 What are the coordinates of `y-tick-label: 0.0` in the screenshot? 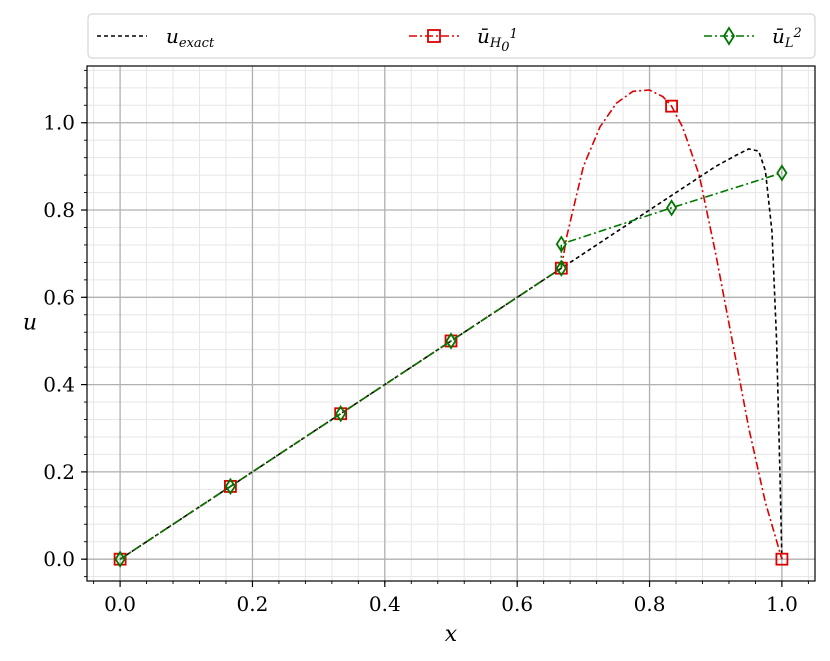 It's located at (59, 559).